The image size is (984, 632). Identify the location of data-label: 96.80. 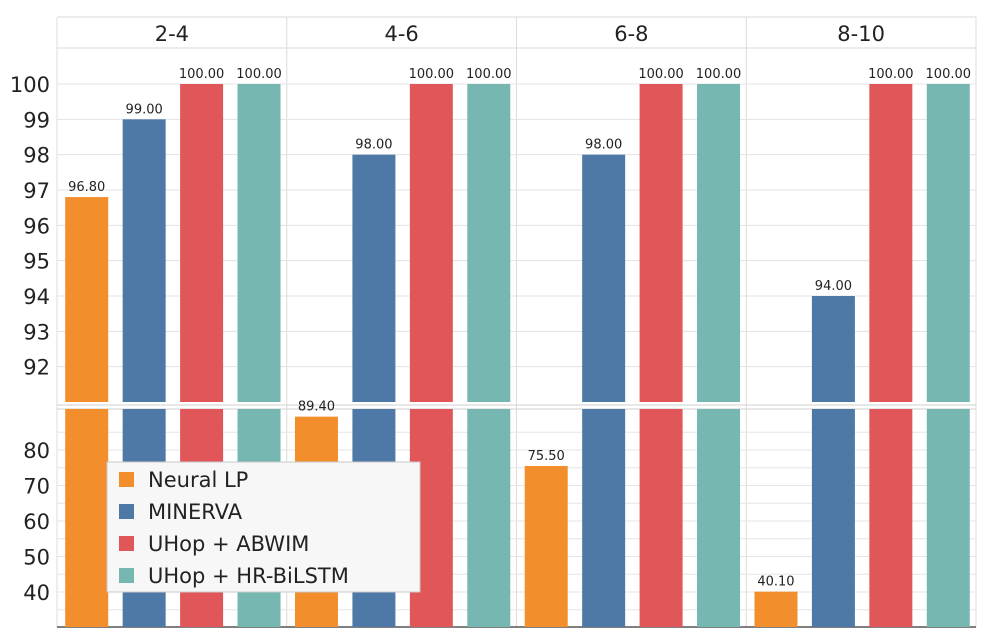
(86, 187).